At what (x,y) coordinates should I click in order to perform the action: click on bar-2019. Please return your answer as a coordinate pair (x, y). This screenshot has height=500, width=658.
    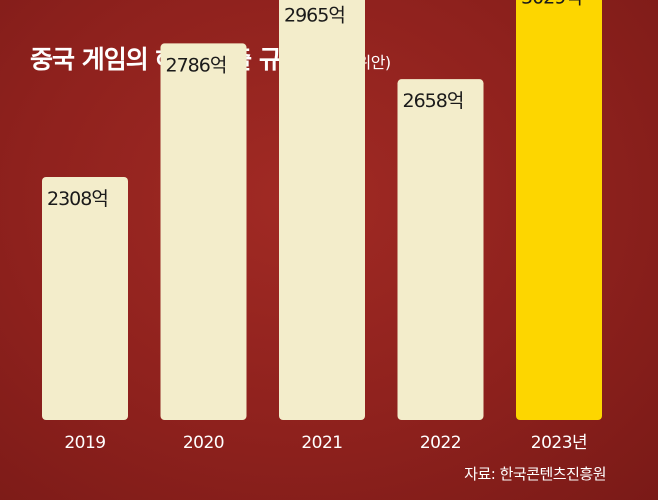
    Looking at the image, I should click on (85, 298).